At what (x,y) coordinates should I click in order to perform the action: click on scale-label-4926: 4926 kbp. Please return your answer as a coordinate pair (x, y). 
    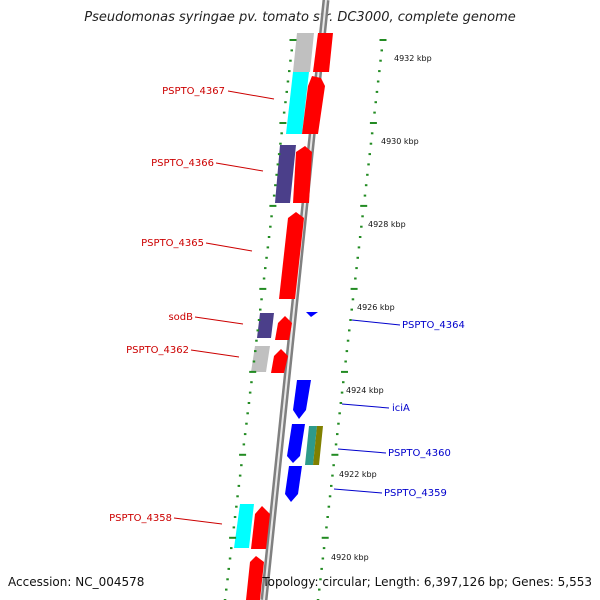
    Looking at the image, I should click on (376, 307).